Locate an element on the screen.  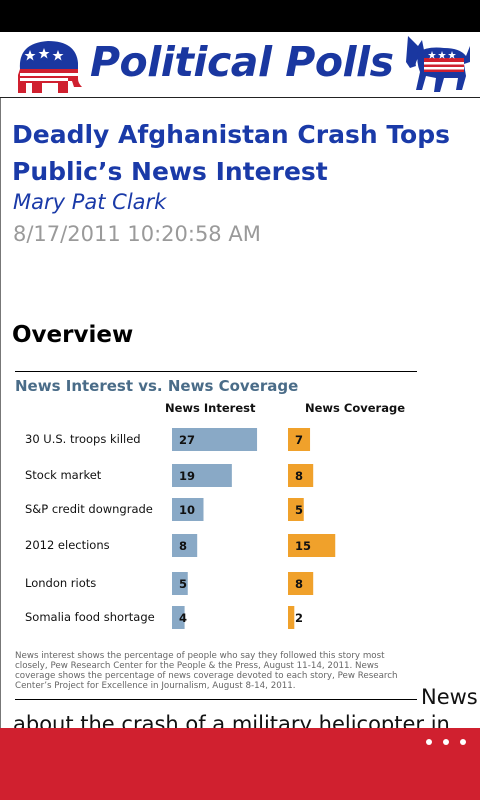
data-label: 27 is located at coordinates (187, 440).